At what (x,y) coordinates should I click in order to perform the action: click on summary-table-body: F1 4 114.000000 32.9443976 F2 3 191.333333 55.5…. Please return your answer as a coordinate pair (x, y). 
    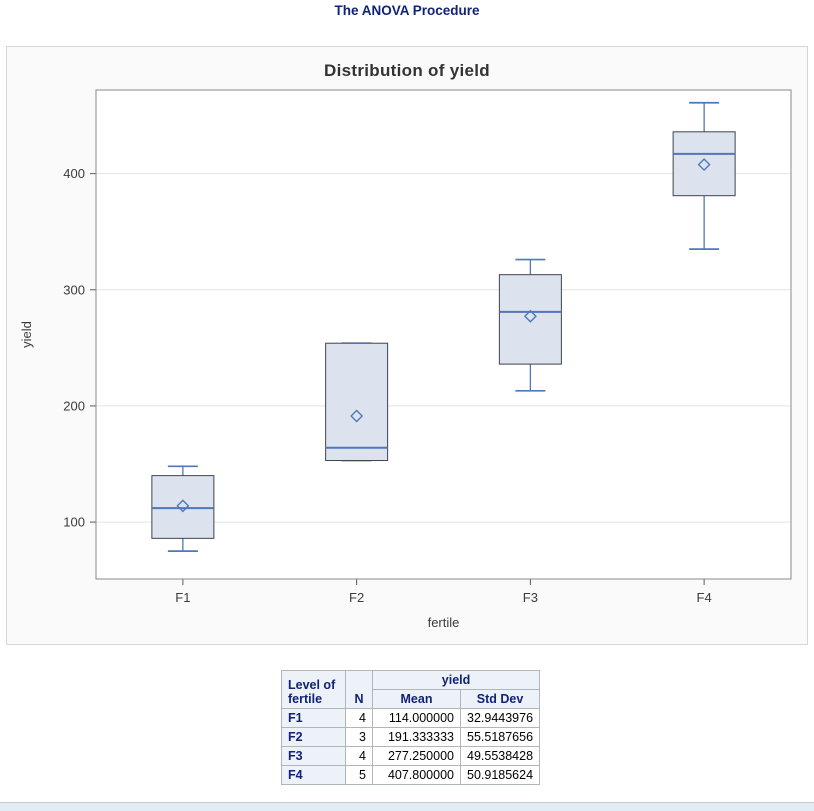
    Looking at the image, I should click on (411, 746).